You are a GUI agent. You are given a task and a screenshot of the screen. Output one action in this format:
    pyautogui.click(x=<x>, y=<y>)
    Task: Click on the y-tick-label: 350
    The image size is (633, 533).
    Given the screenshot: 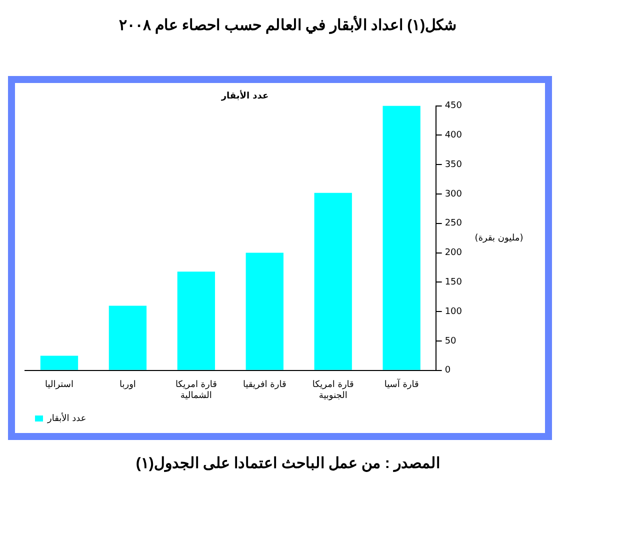 What is the action you would take?
    pyautogui.click(x=453, y=165)
    